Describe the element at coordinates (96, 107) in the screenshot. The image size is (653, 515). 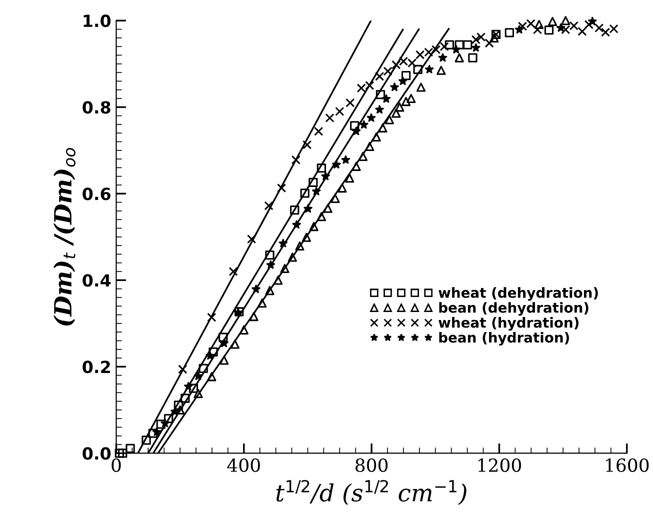
I see `y-tick-label: 0.8` at that location.